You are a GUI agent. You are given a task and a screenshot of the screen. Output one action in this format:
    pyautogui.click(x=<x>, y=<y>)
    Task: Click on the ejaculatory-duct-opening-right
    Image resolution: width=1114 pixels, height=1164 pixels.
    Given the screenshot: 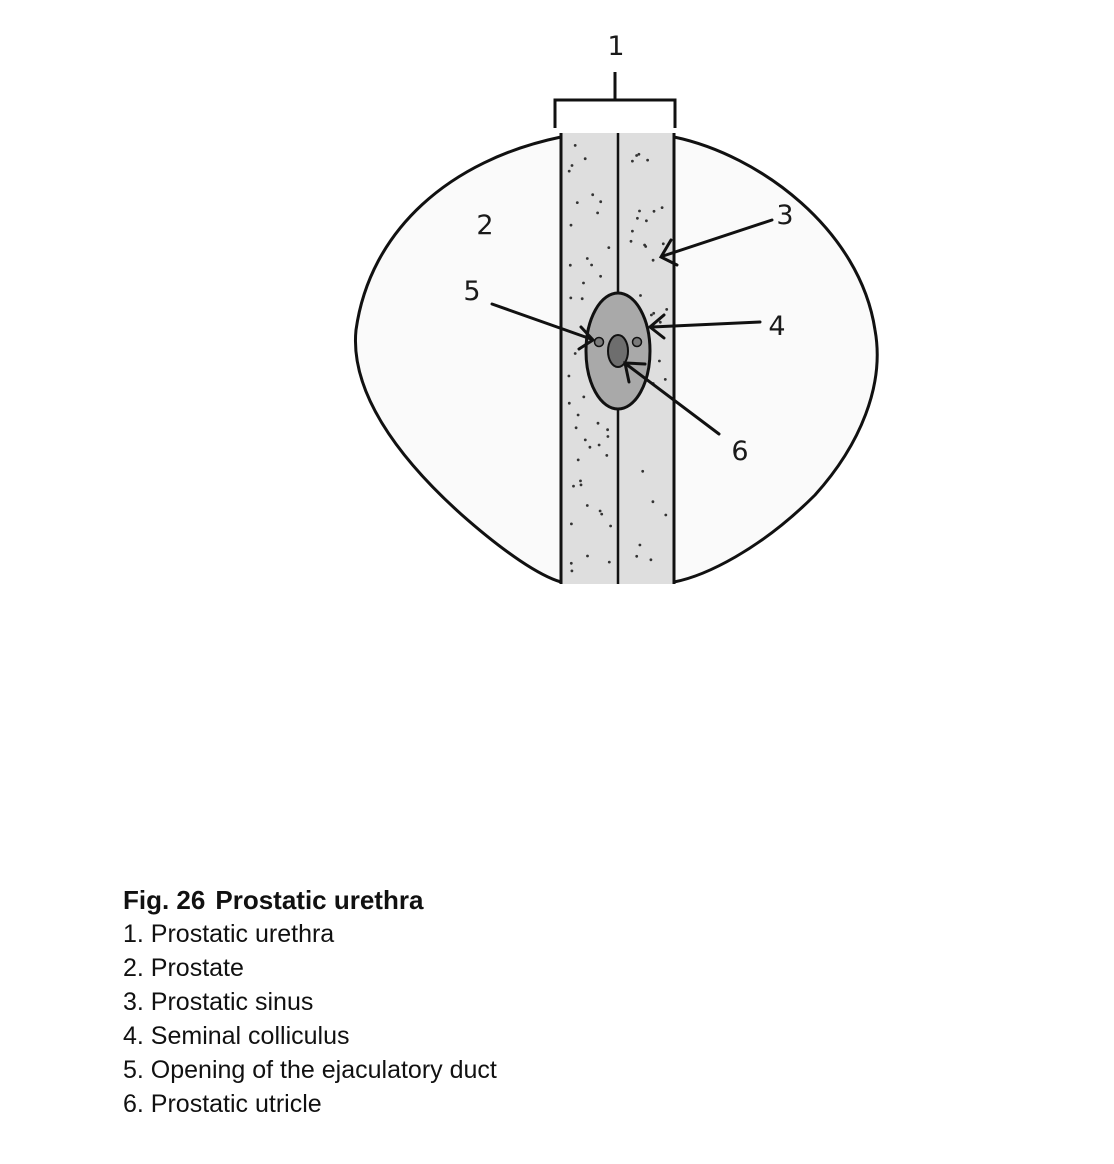 What is the action you would take?
    pyautogui.click(x=637, y=342)
    